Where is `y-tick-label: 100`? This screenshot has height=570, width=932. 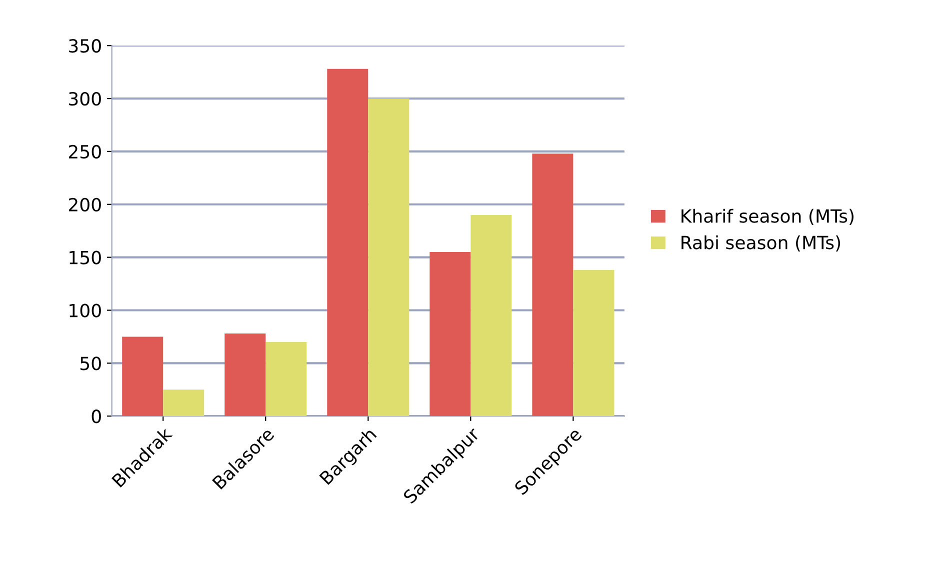 y-tick-label: 100 is located at coordinates (85, 311).